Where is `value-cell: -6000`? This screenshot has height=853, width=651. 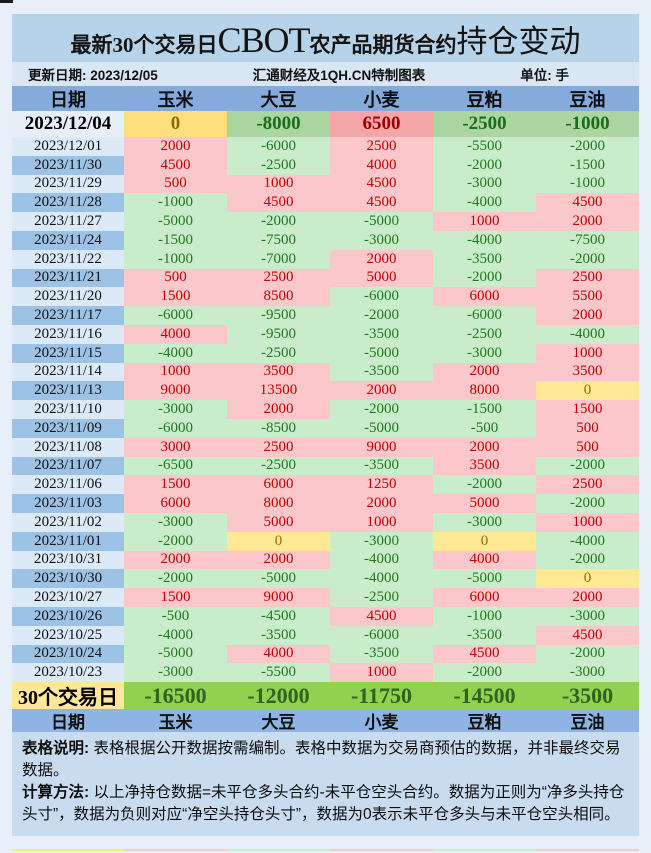 value-cell: -6000 is located at coordinates (381, 635).